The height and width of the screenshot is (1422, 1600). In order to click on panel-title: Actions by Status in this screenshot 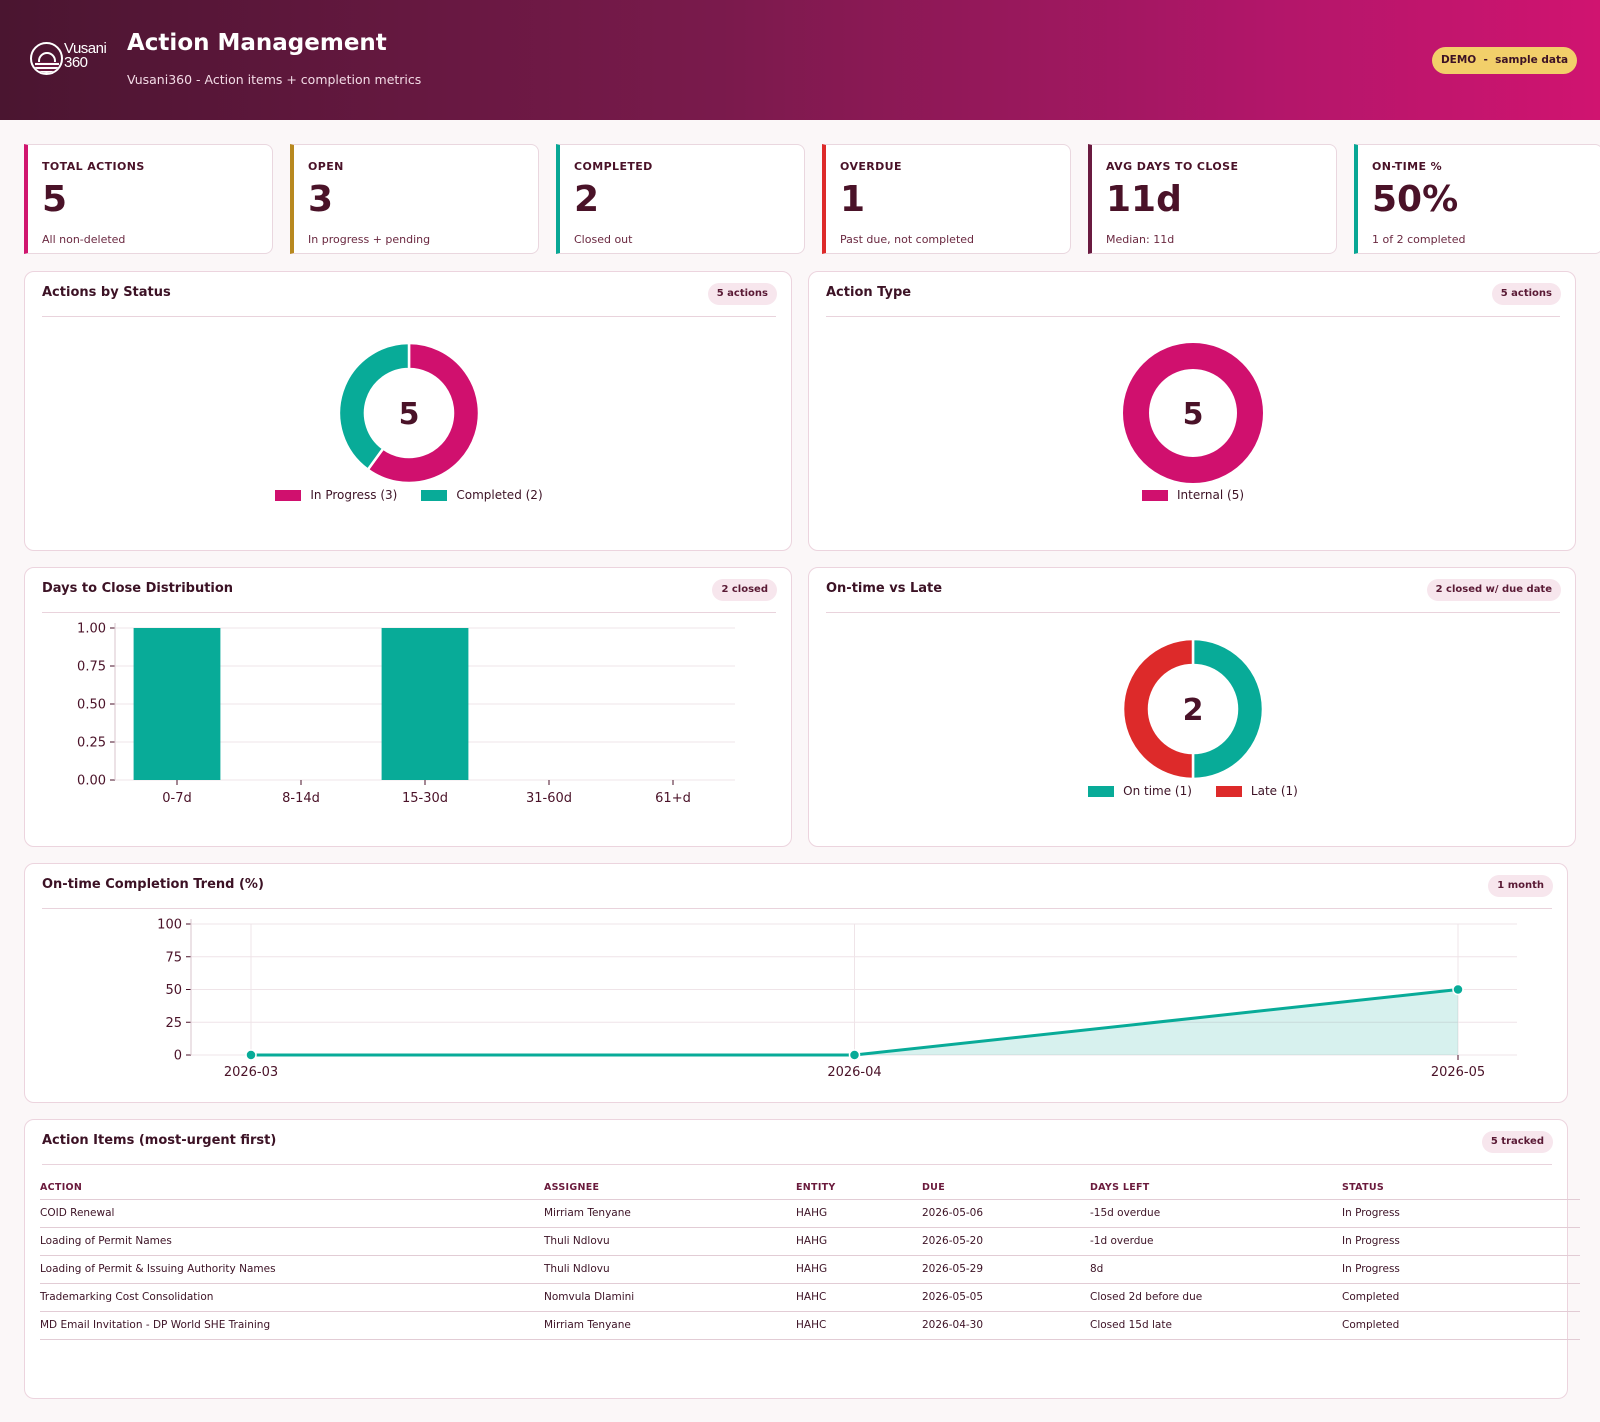, I will do `click(106, 292)`.